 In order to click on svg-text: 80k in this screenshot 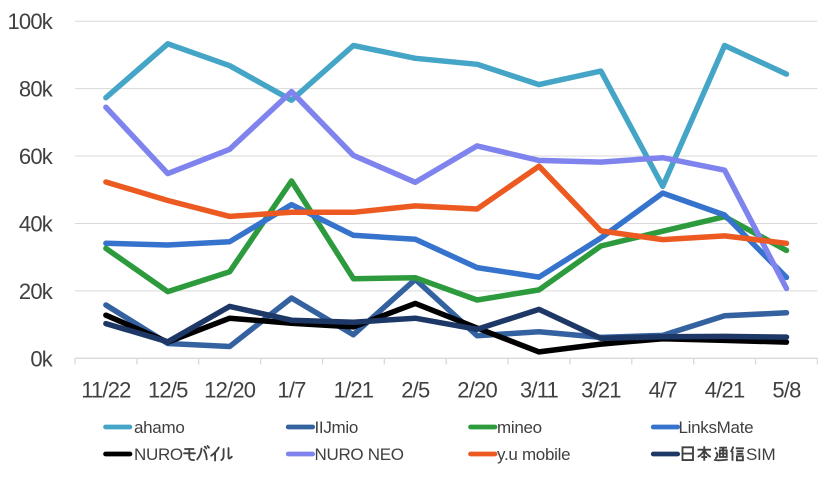, I will do `click(36, 89)`.